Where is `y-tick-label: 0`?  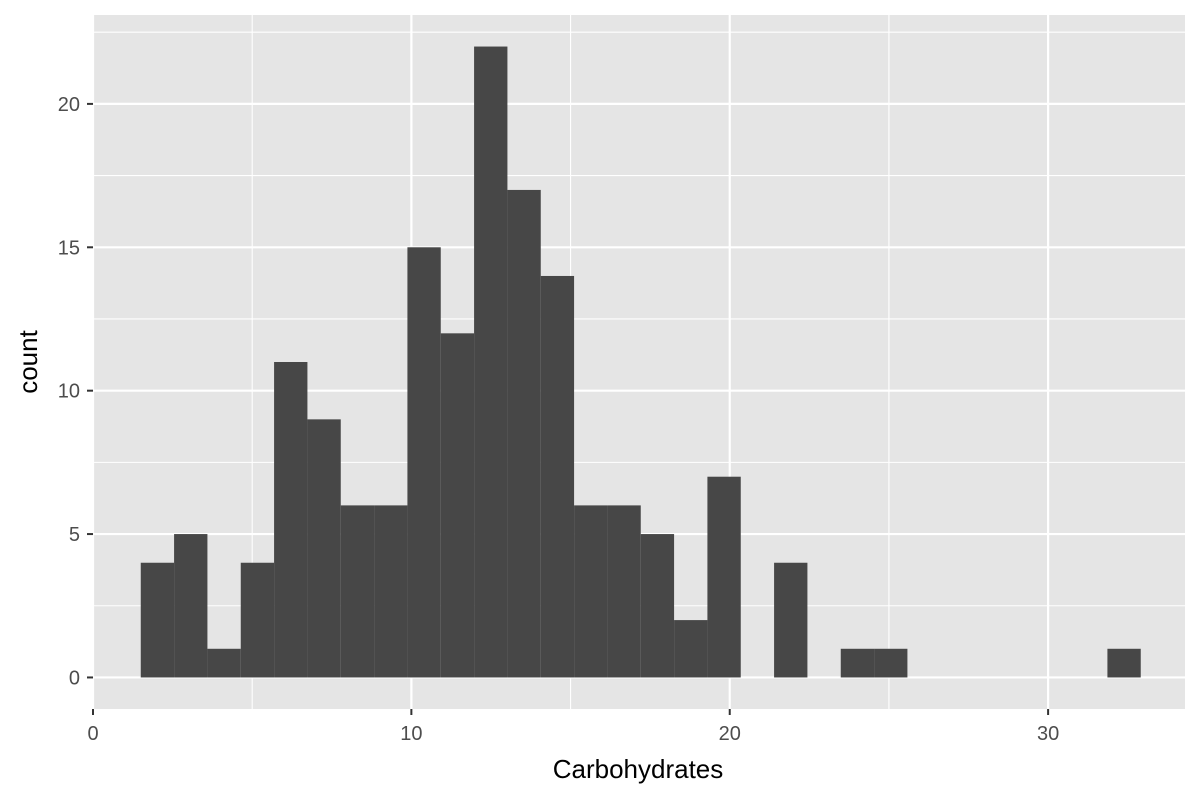 y-tick-label: 0 is located at coordinates (74, 678).